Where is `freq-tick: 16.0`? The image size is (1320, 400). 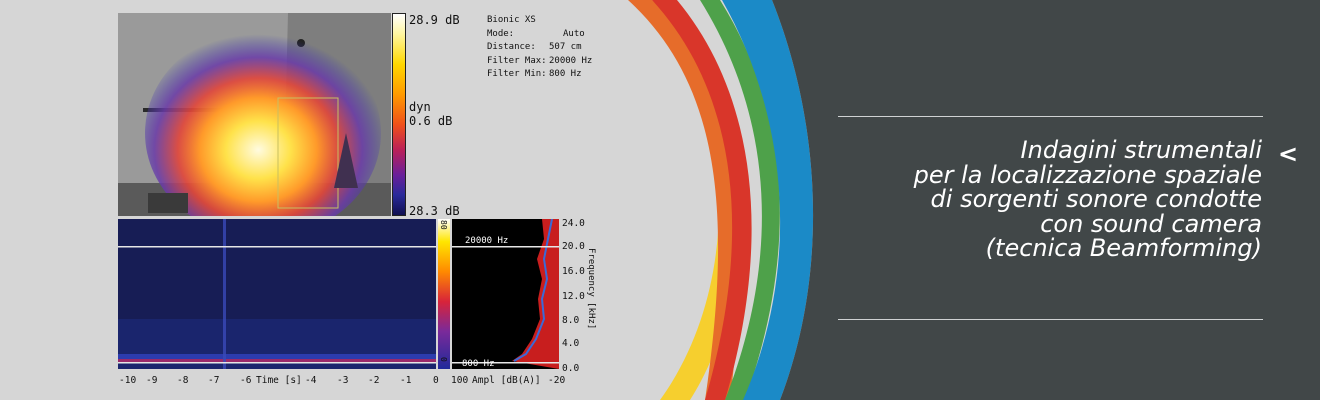 freq-tick: 16.0 is located at coordinates (573, 271).